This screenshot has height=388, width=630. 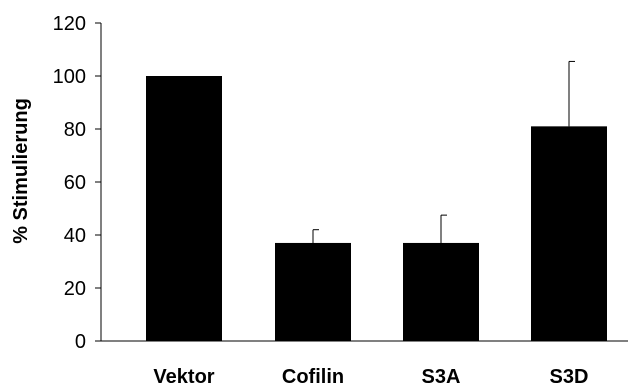 I want to click on y-tick-label: 60, so click(x=75, y=183).